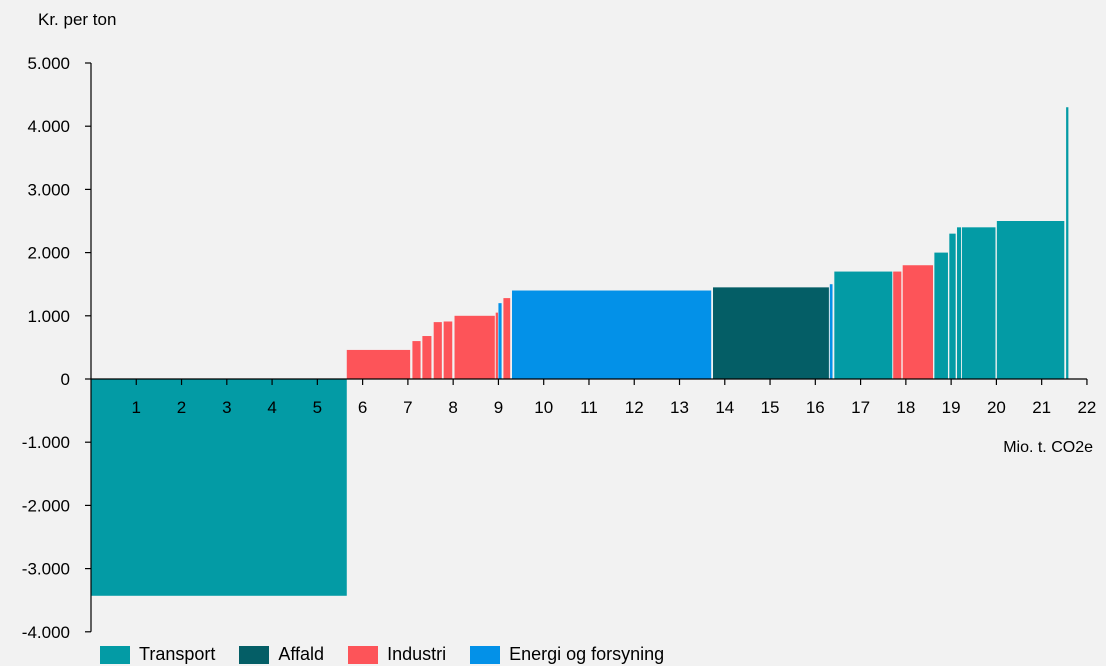  What do you see at coordinates (543, 407) in the screenshot?
I see `x-tick-label: 10` at bounding box center [543, 407].